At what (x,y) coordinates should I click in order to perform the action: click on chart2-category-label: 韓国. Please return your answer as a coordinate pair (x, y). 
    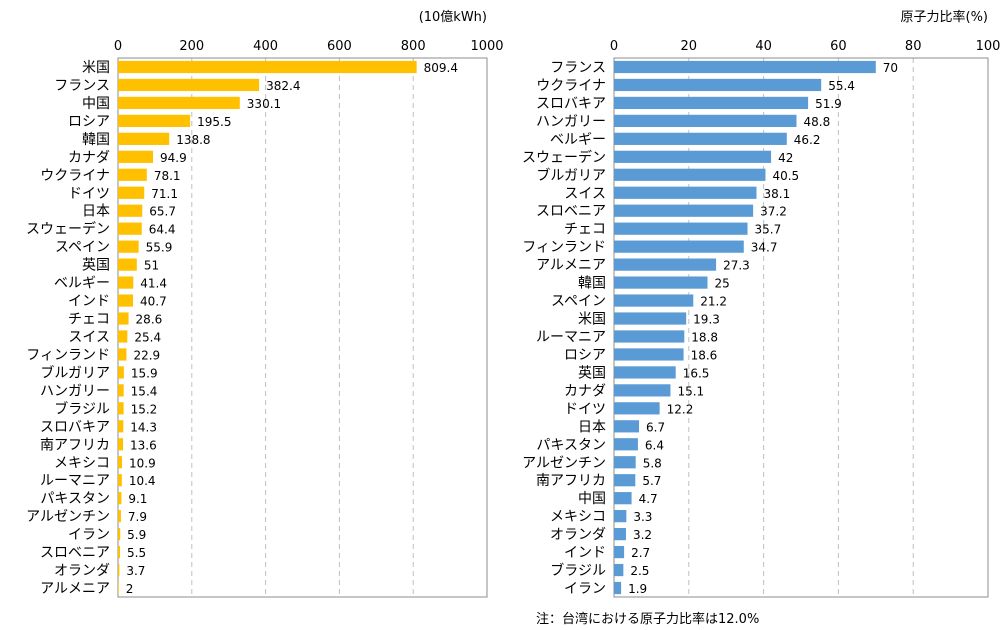
    Looking at the image, I should click on (592, 284).